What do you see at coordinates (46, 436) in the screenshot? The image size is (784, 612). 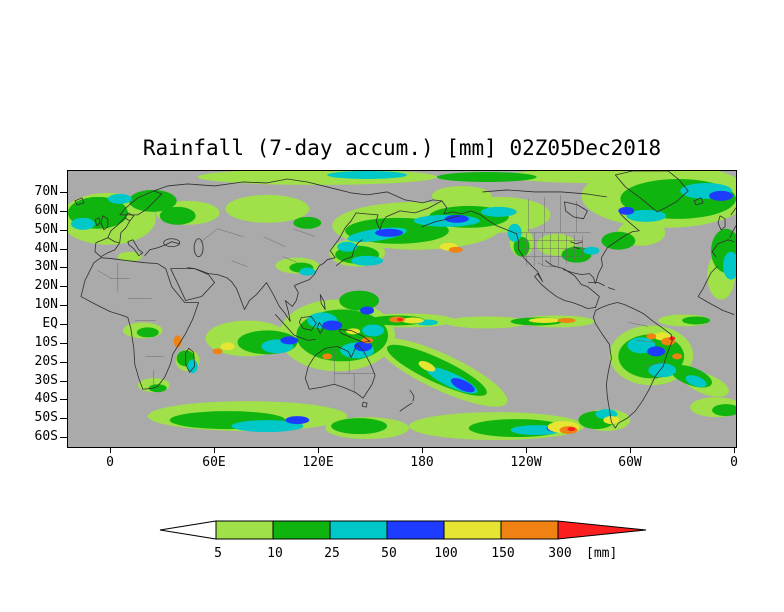 I see `lat-tick-label: 60S` at bounding box center [46, 436].